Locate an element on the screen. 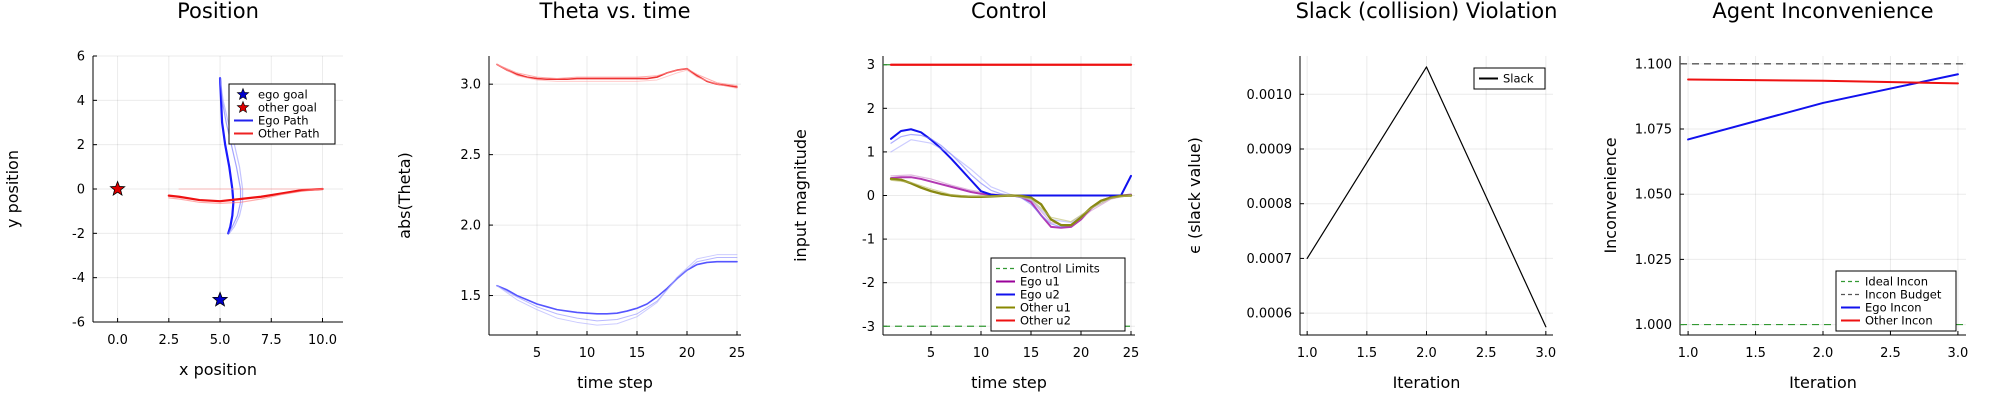  y-tick-label: 1.5 is located at coordinates (470, 296).